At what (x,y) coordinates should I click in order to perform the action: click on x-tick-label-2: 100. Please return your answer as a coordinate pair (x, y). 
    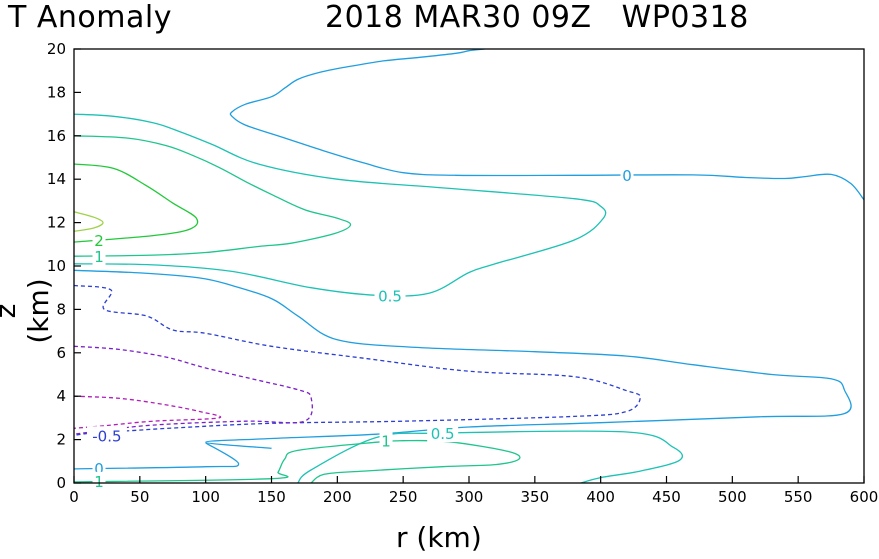
    Looking at the image, I should click on (205, 497).